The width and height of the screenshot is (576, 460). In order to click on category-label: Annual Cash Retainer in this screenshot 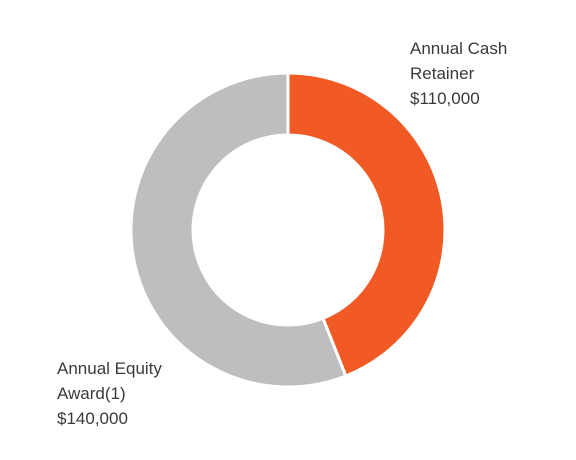, I will do `click(459, 61)`.